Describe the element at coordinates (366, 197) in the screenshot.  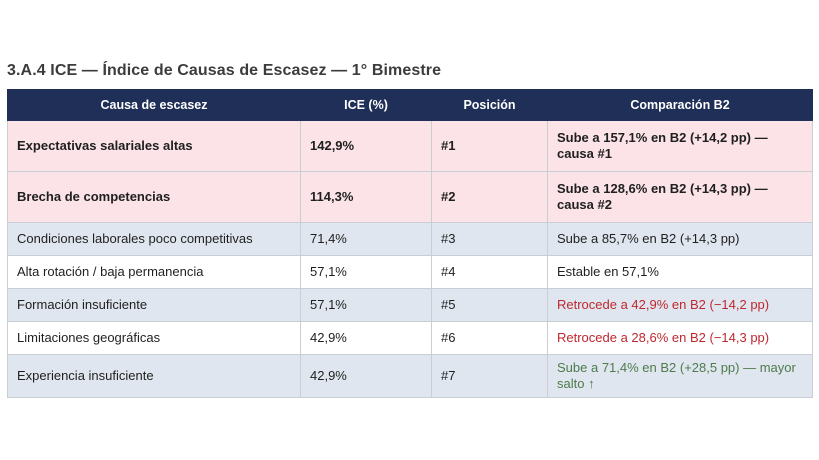
I see `cell-ice: 114,3%` at that location.